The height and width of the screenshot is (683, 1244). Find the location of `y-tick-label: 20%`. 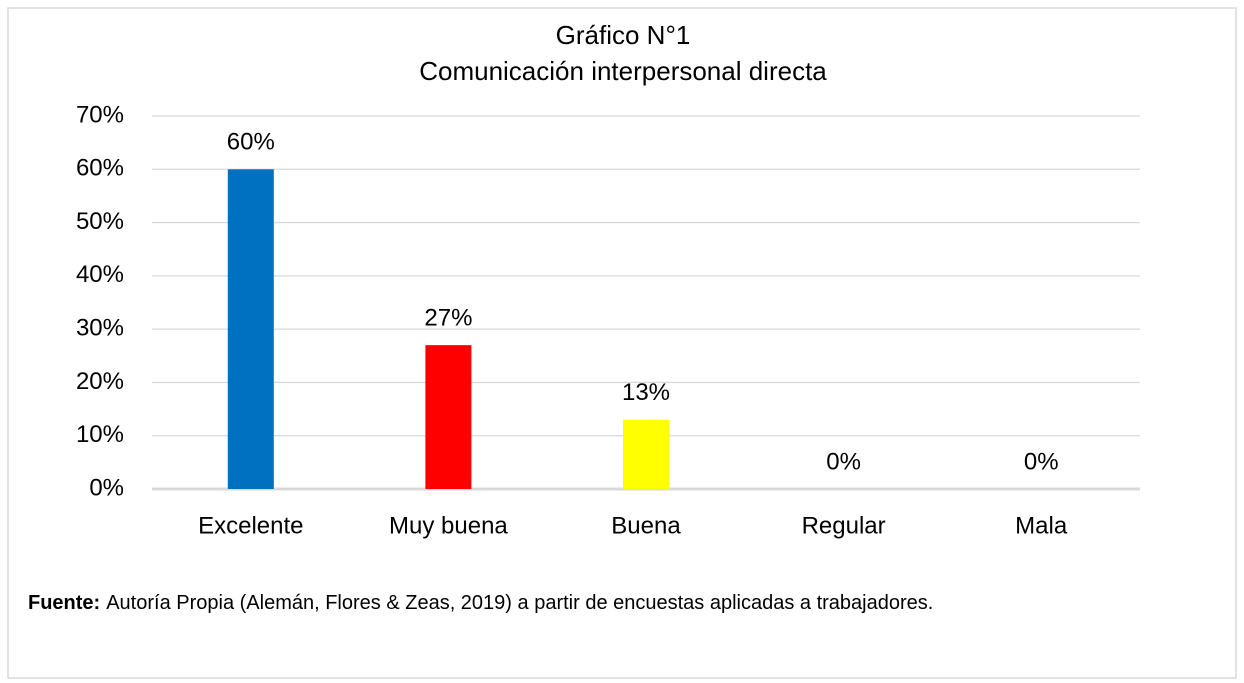

y-tick-label: 20% is located at coordinates (100, 381).